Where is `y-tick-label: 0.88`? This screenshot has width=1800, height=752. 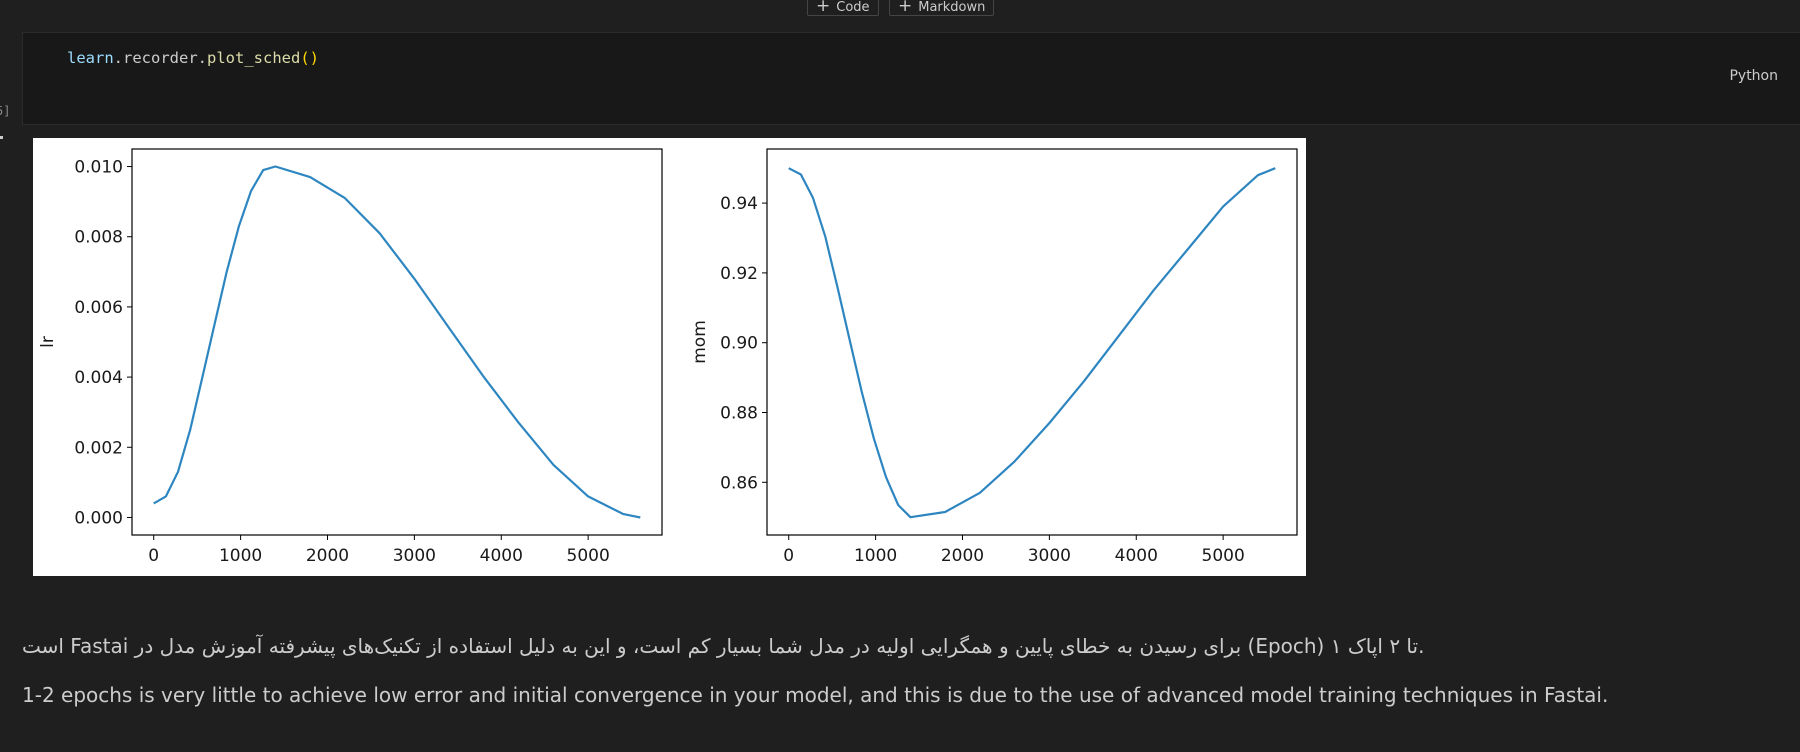
y-tick-label: 0.88 is located at coordinates (739, 413).